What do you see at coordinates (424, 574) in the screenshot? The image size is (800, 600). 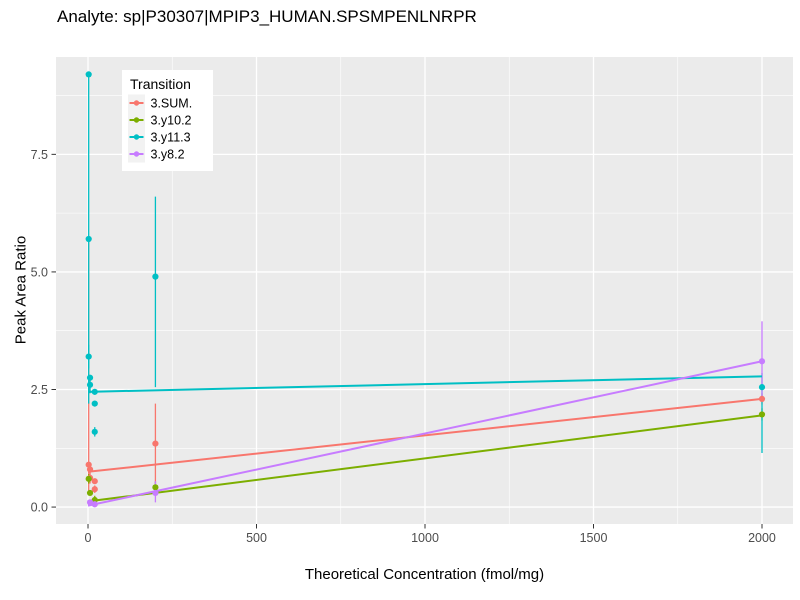 I see `x-axis-label: Theoretical Concentration (fmol/mg)` at bounding box center [424, 574].